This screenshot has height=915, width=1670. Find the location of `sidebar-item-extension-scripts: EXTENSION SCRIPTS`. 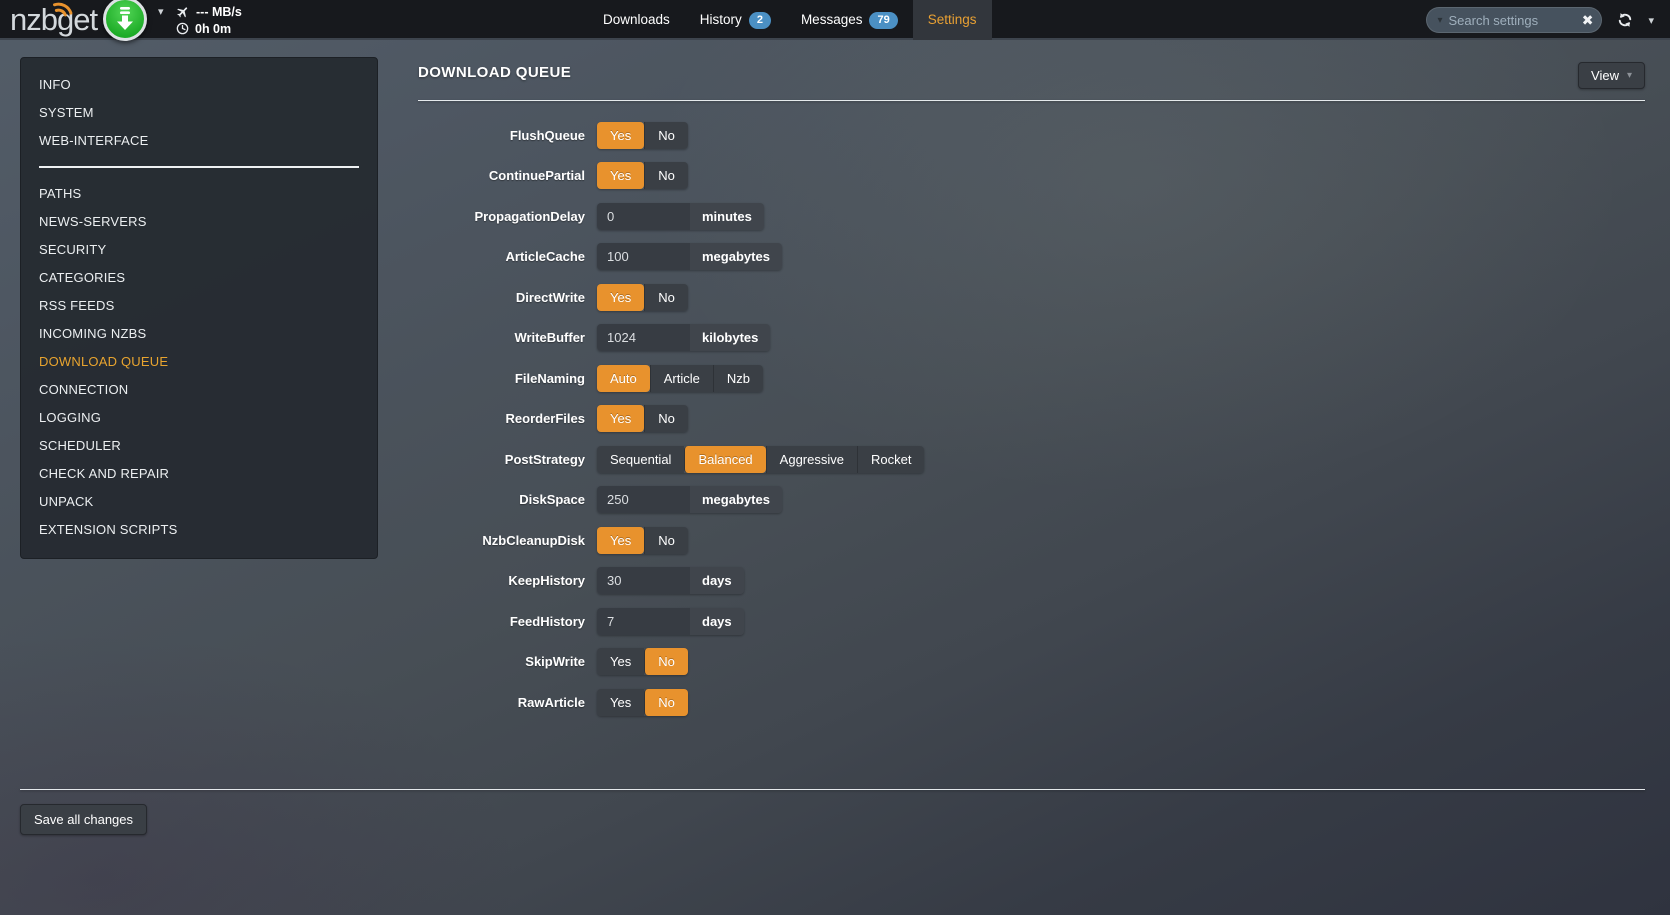

sidebar-item-extension-scripts: EXTENSION SCRIPTS is located at coordinates (108, 529).